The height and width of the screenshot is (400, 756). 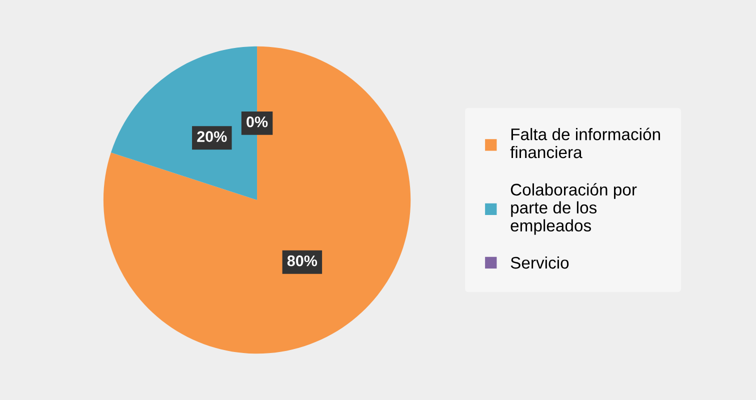 I want to click on data-label: 20%, so click(x=212, y=136).